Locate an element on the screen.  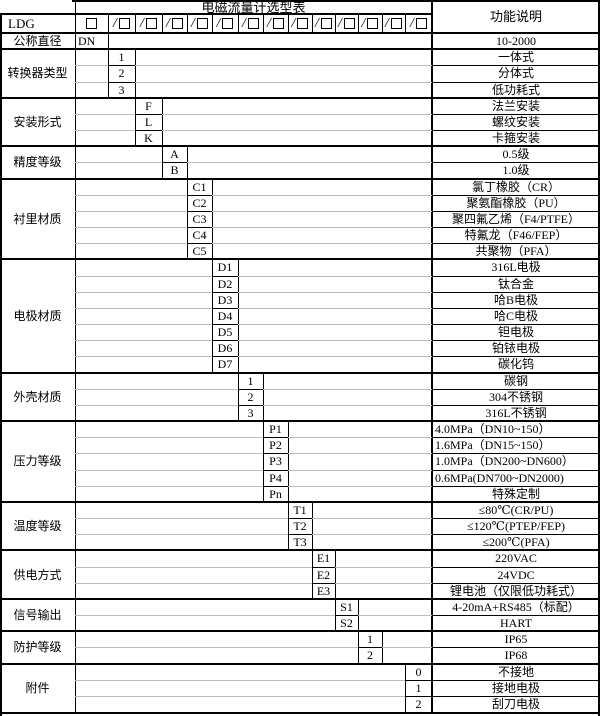
code-cell: P3 is located at coordinates (275, 461).